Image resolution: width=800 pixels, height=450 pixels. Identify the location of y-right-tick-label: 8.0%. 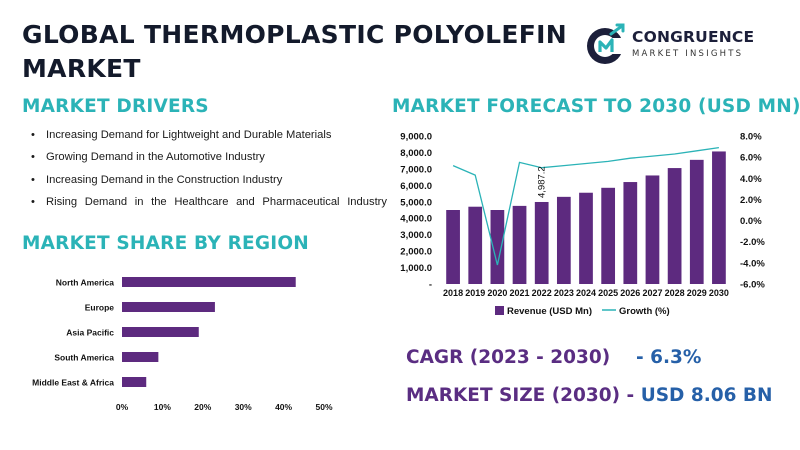
(751, 137).